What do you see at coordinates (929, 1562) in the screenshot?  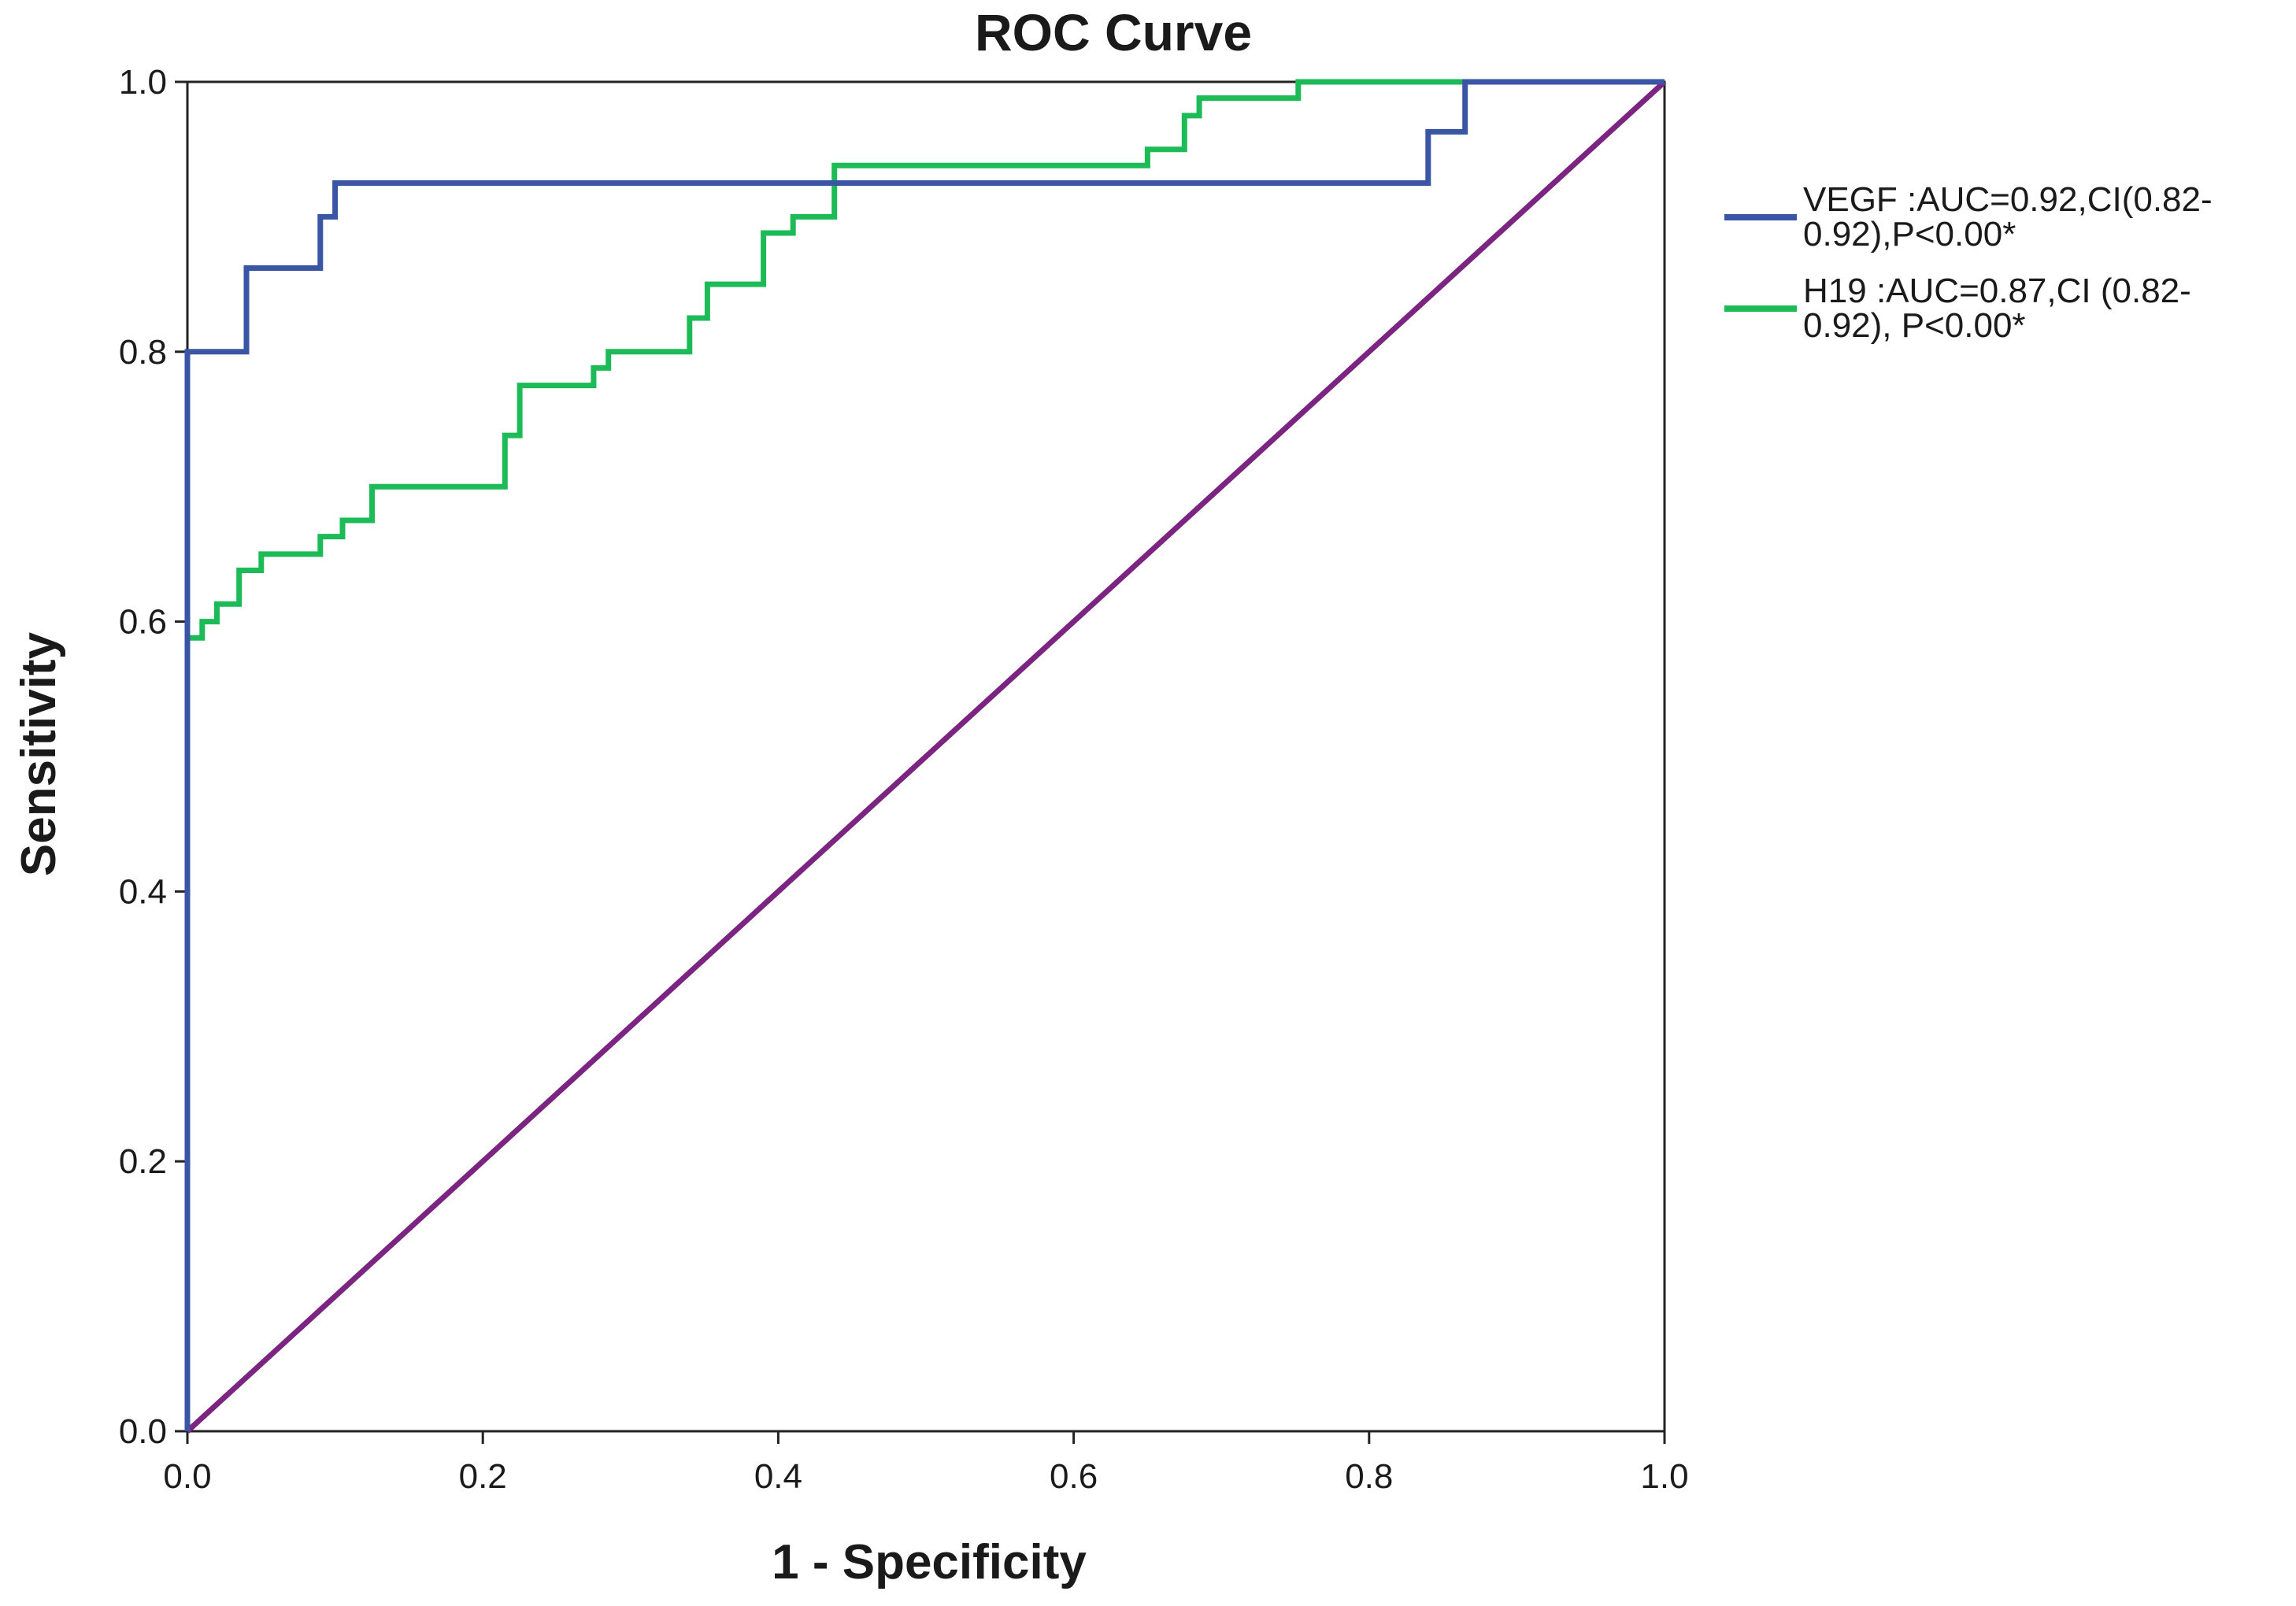 I see `x-axis-title: 1 - Specificity` at bounding box center [929, 1562].